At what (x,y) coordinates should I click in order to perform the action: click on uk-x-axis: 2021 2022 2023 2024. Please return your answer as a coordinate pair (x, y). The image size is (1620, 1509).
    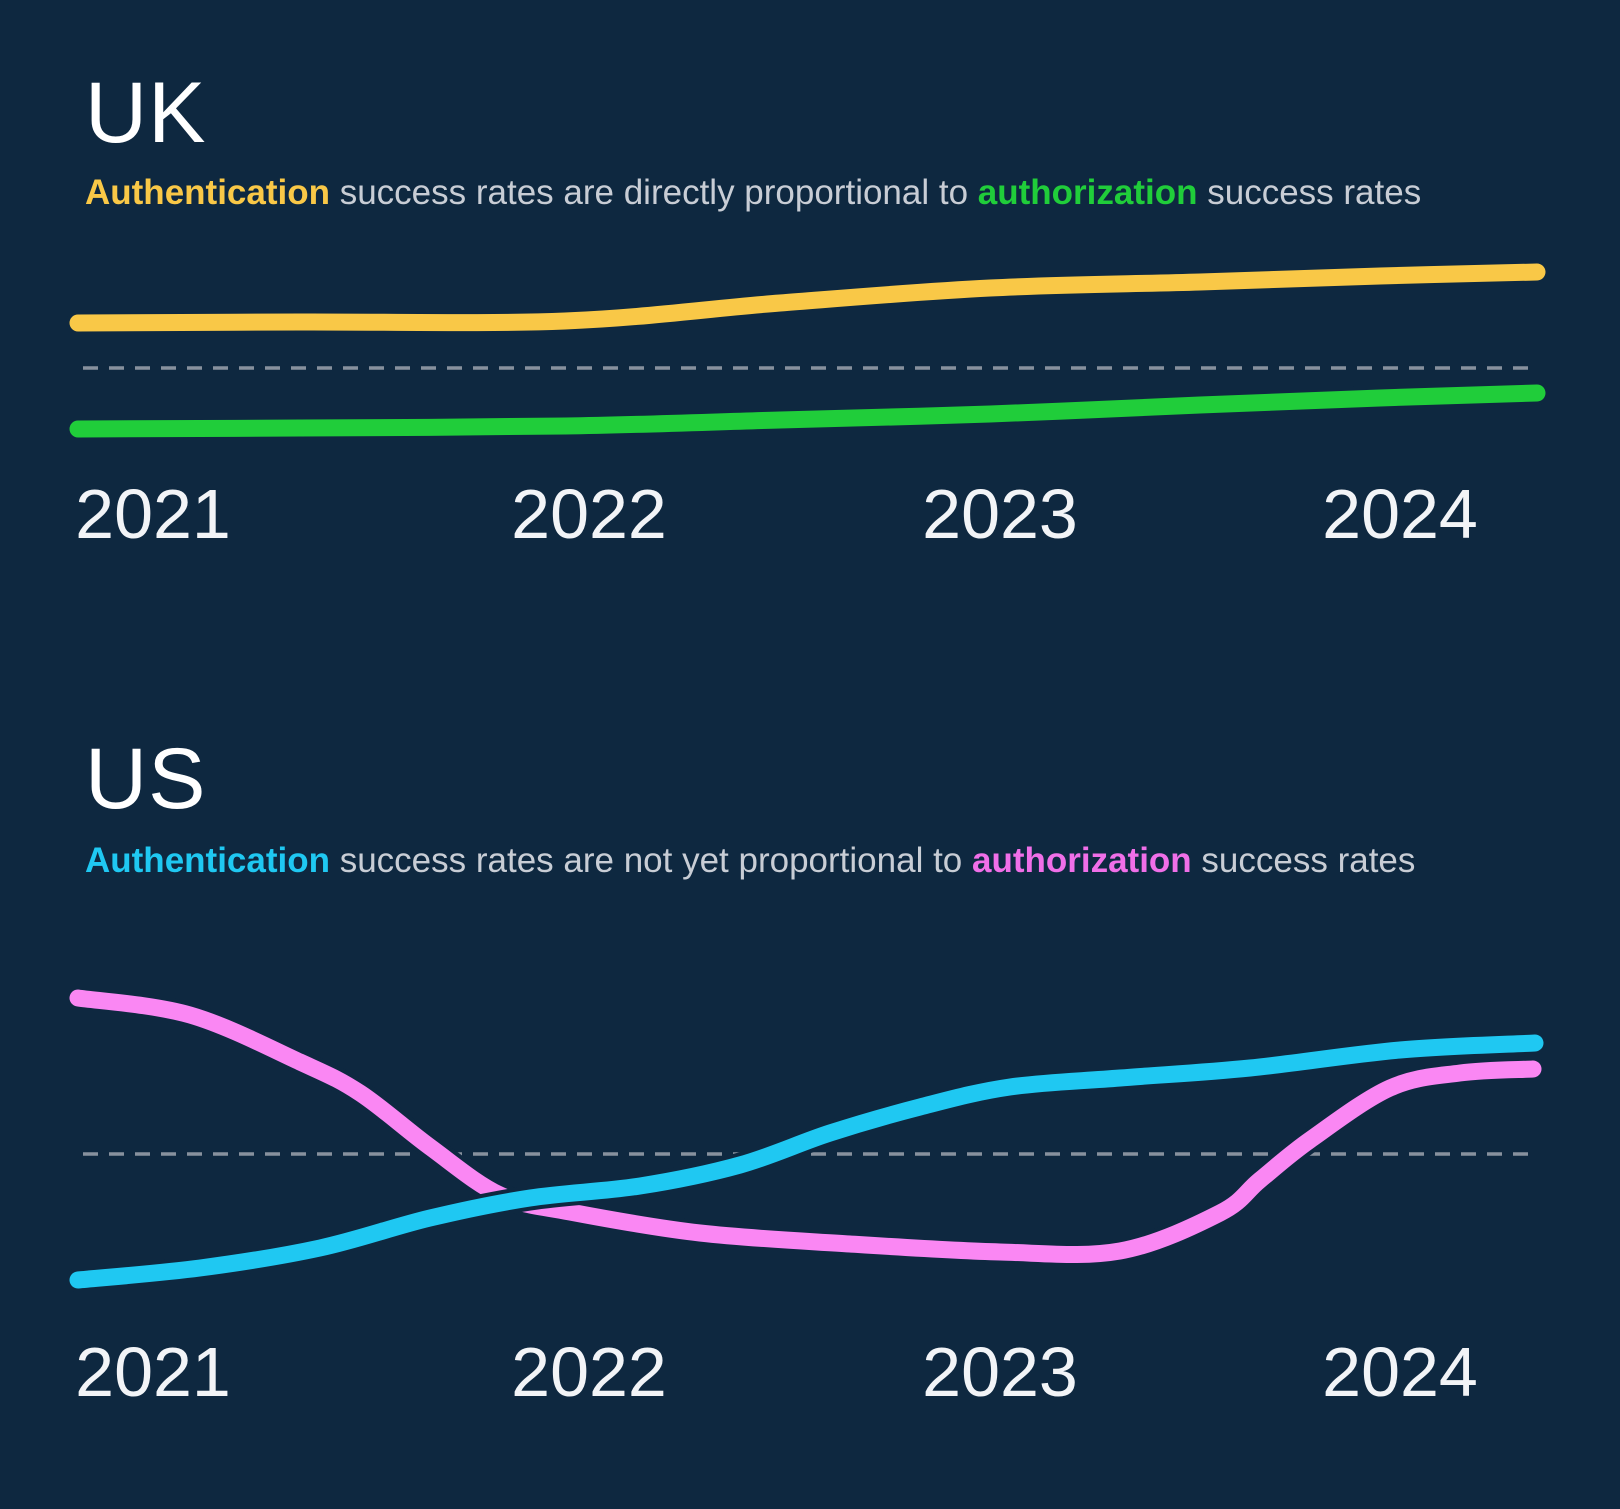
    Looking at the image, I should click on (810, 516).